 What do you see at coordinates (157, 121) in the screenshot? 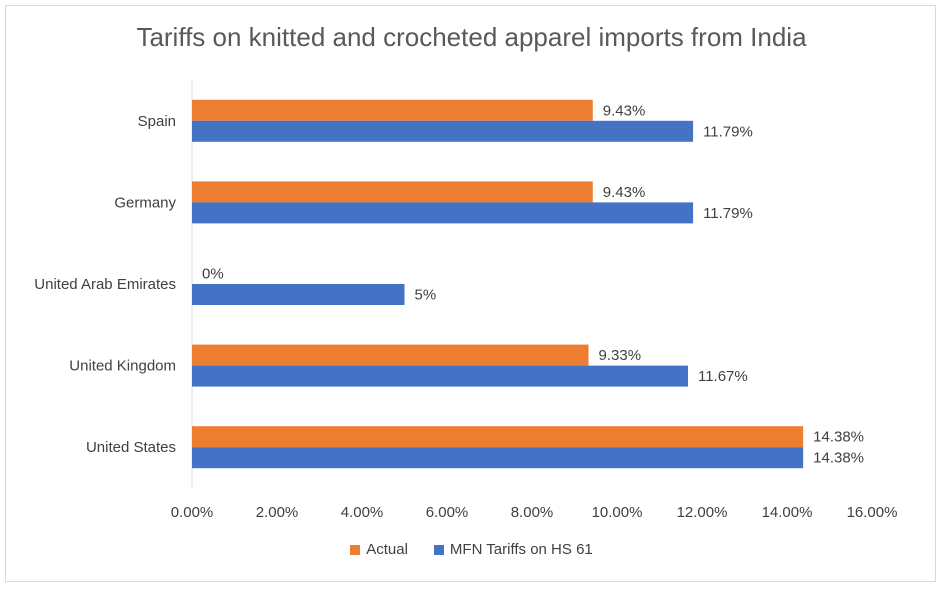
I see `category-label: Spain` at bounding box center [157, 121].